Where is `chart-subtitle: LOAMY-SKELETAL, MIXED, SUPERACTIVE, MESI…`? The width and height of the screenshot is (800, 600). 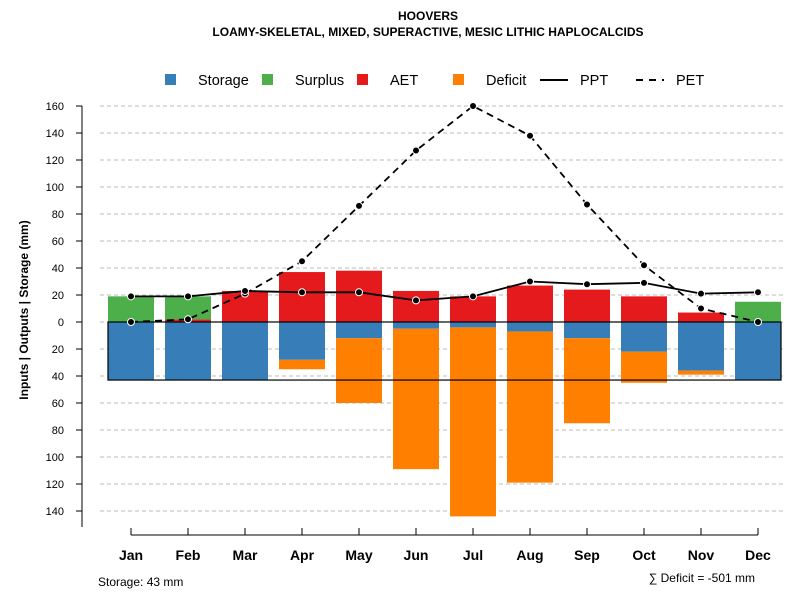
chart-subtitle: LOAMY-SKELETAL, MIXED, SUPERACTIVE, MESI… is located at coordinates (427, 32).